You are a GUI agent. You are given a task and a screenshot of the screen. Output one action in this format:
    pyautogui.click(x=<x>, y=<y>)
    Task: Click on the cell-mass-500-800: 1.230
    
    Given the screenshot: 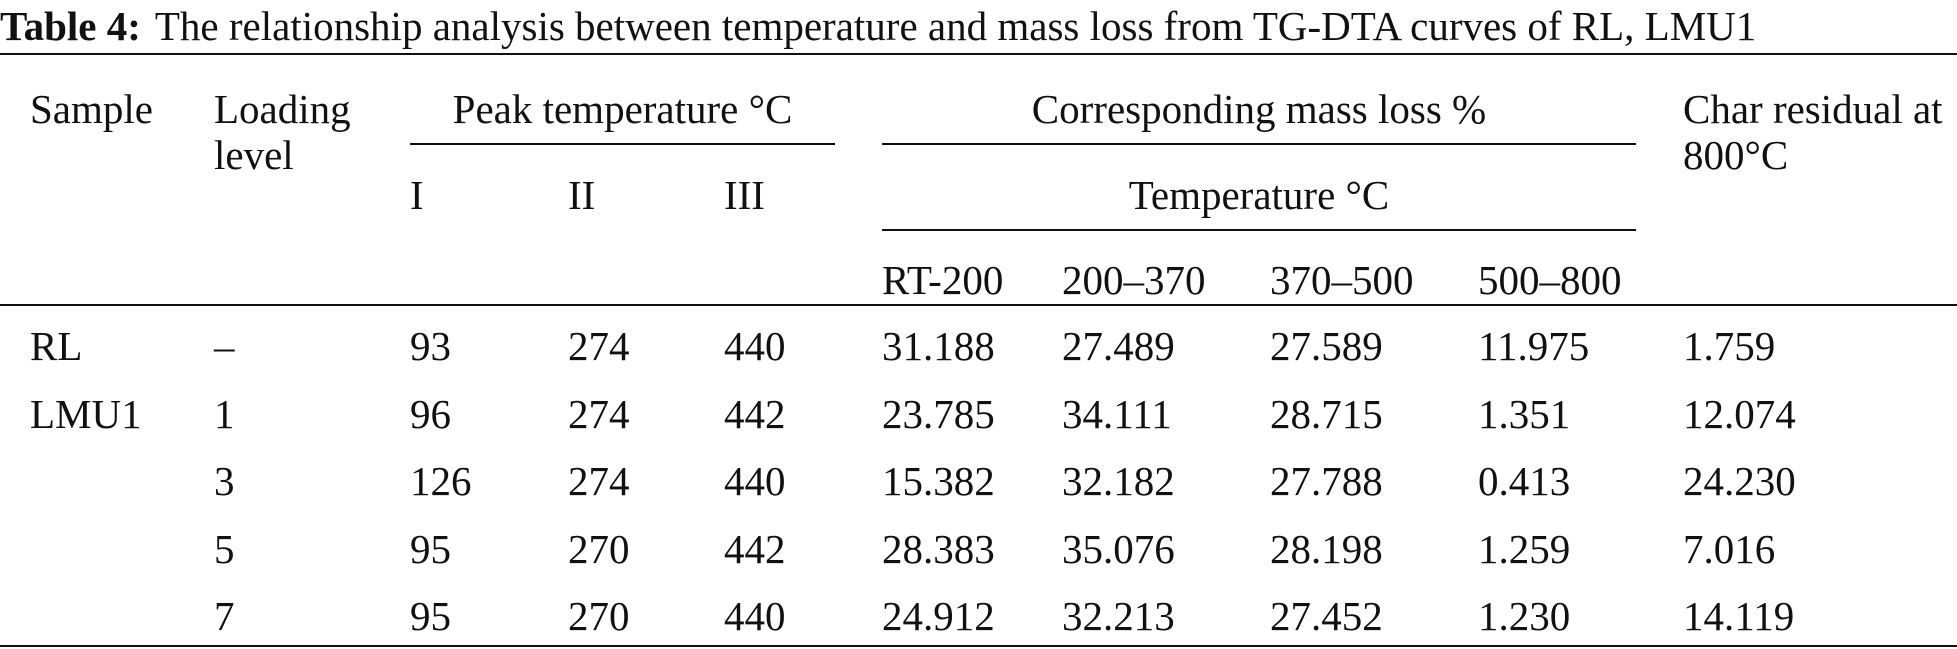 What is the action you would take?
    pyautogui.click(x=1524, y=616)
    